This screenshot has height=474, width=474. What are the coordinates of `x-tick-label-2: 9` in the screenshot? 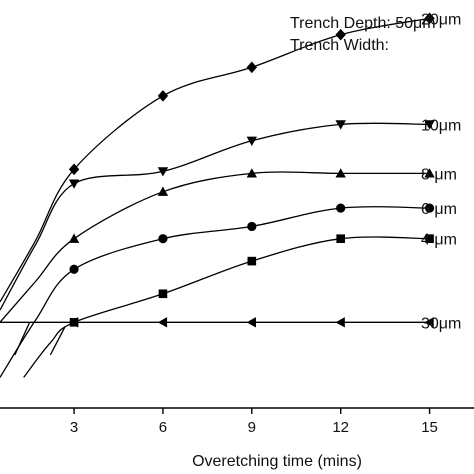 It's located at (252, 427).